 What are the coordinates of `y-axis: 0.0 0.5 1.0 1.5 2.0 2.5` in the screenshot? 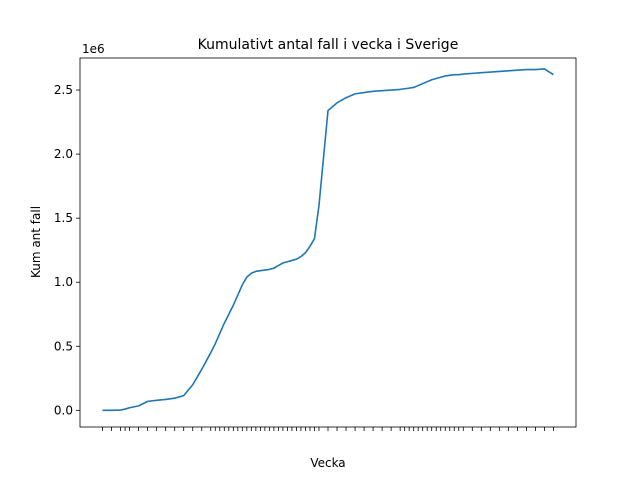 It's located at (67, 250).